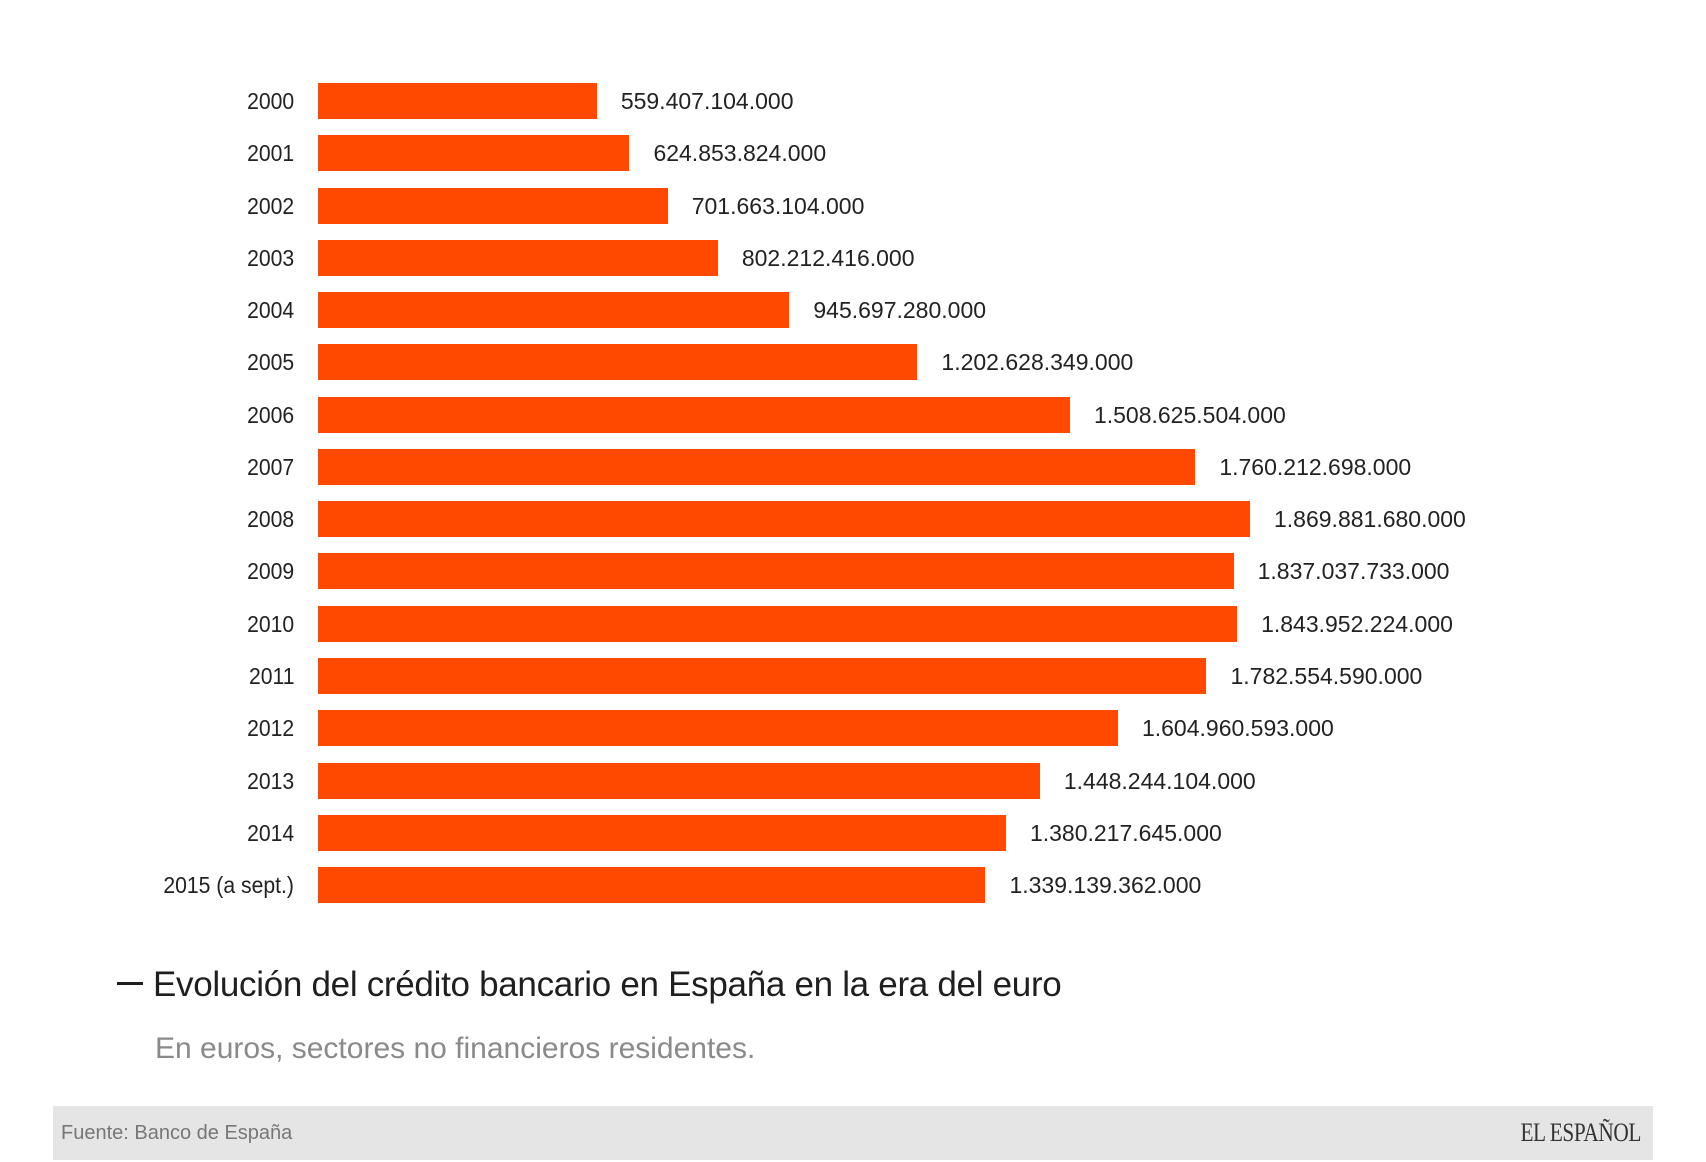  Describe the element at coordinates (1159, 780) in the screenshot. I see `data-label: 1.448.244.104.000` at that location.